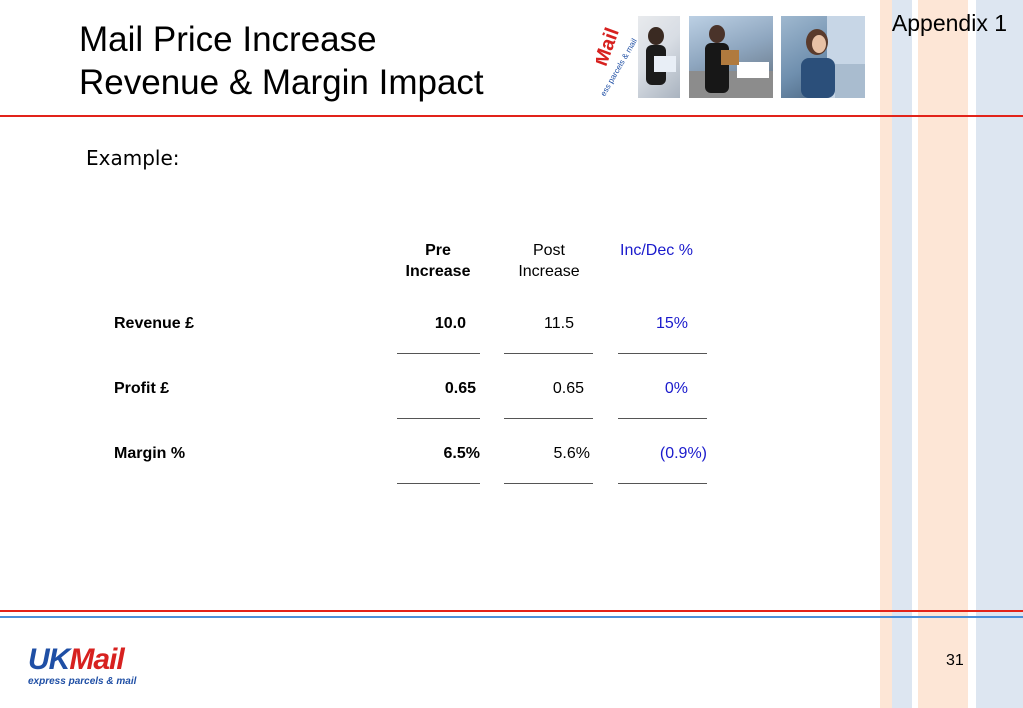  Describe the element at coordinates (511, 116) in the screenshot. I see `header-divider` at that location.